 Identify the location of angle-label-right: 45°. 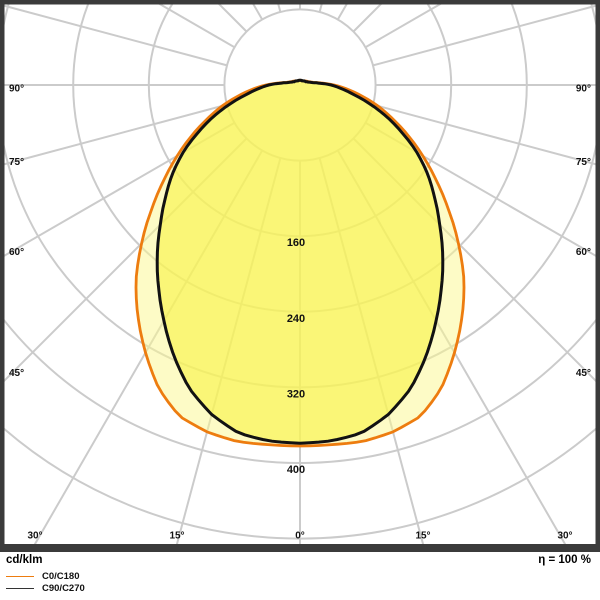
(583, 373).